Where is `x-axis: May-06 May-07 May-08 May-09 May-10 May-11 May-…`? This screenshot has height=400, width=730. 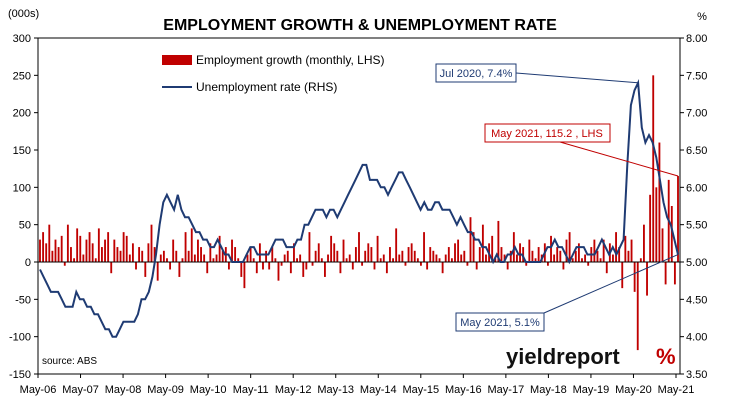 x-axis: May-06 May-07 May-08 May-09 May-10 May-11 May-… is located at coordinates (357, 385).